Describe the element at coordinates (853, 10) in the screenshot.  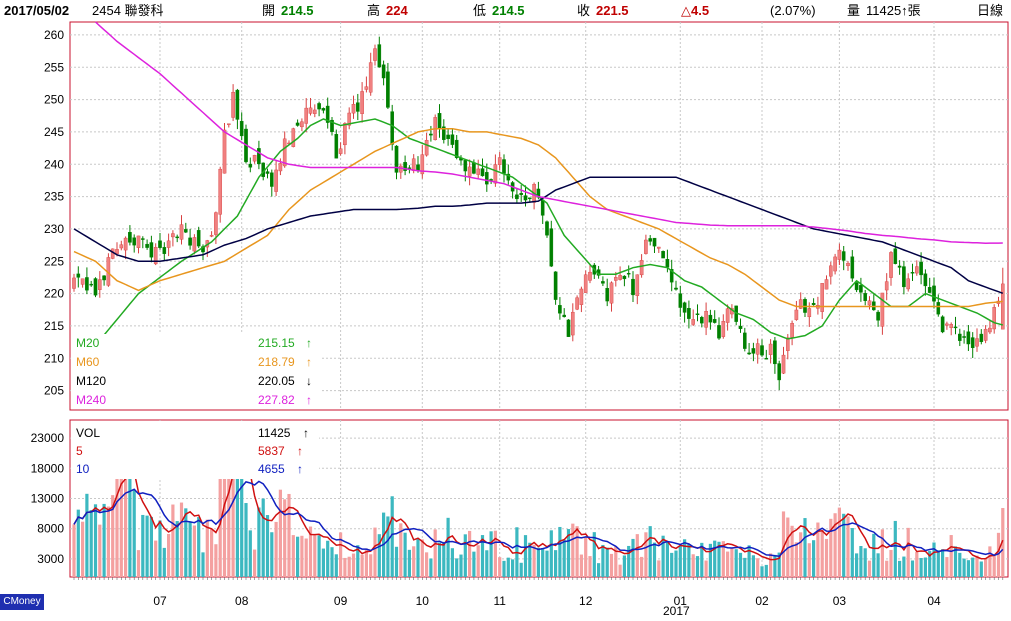
I see `volume-label: 量` at that location.